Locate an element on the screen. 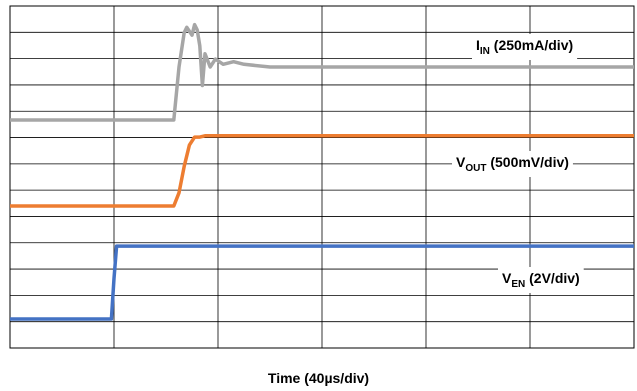 This screenshot has height=391, width=637. trace-label-en: VEN (2V/div) is located at coordinates (541, 280).